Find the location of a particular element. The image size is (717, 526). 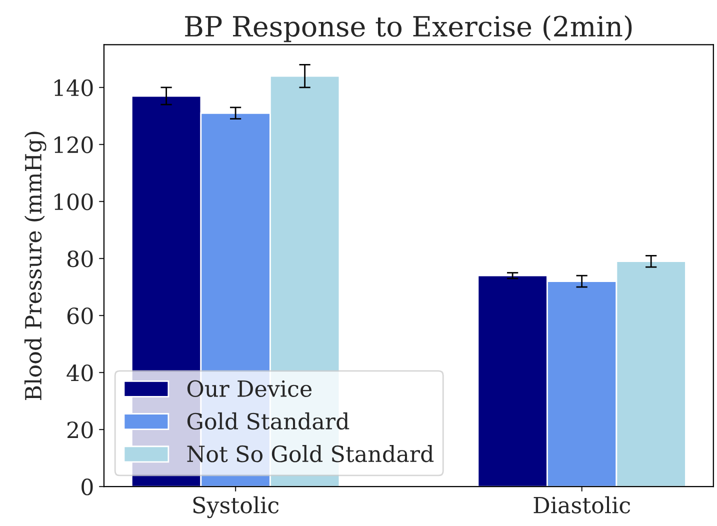

chart-title: BP Response to Exercise (2min) is located at coordinates (408, 28).